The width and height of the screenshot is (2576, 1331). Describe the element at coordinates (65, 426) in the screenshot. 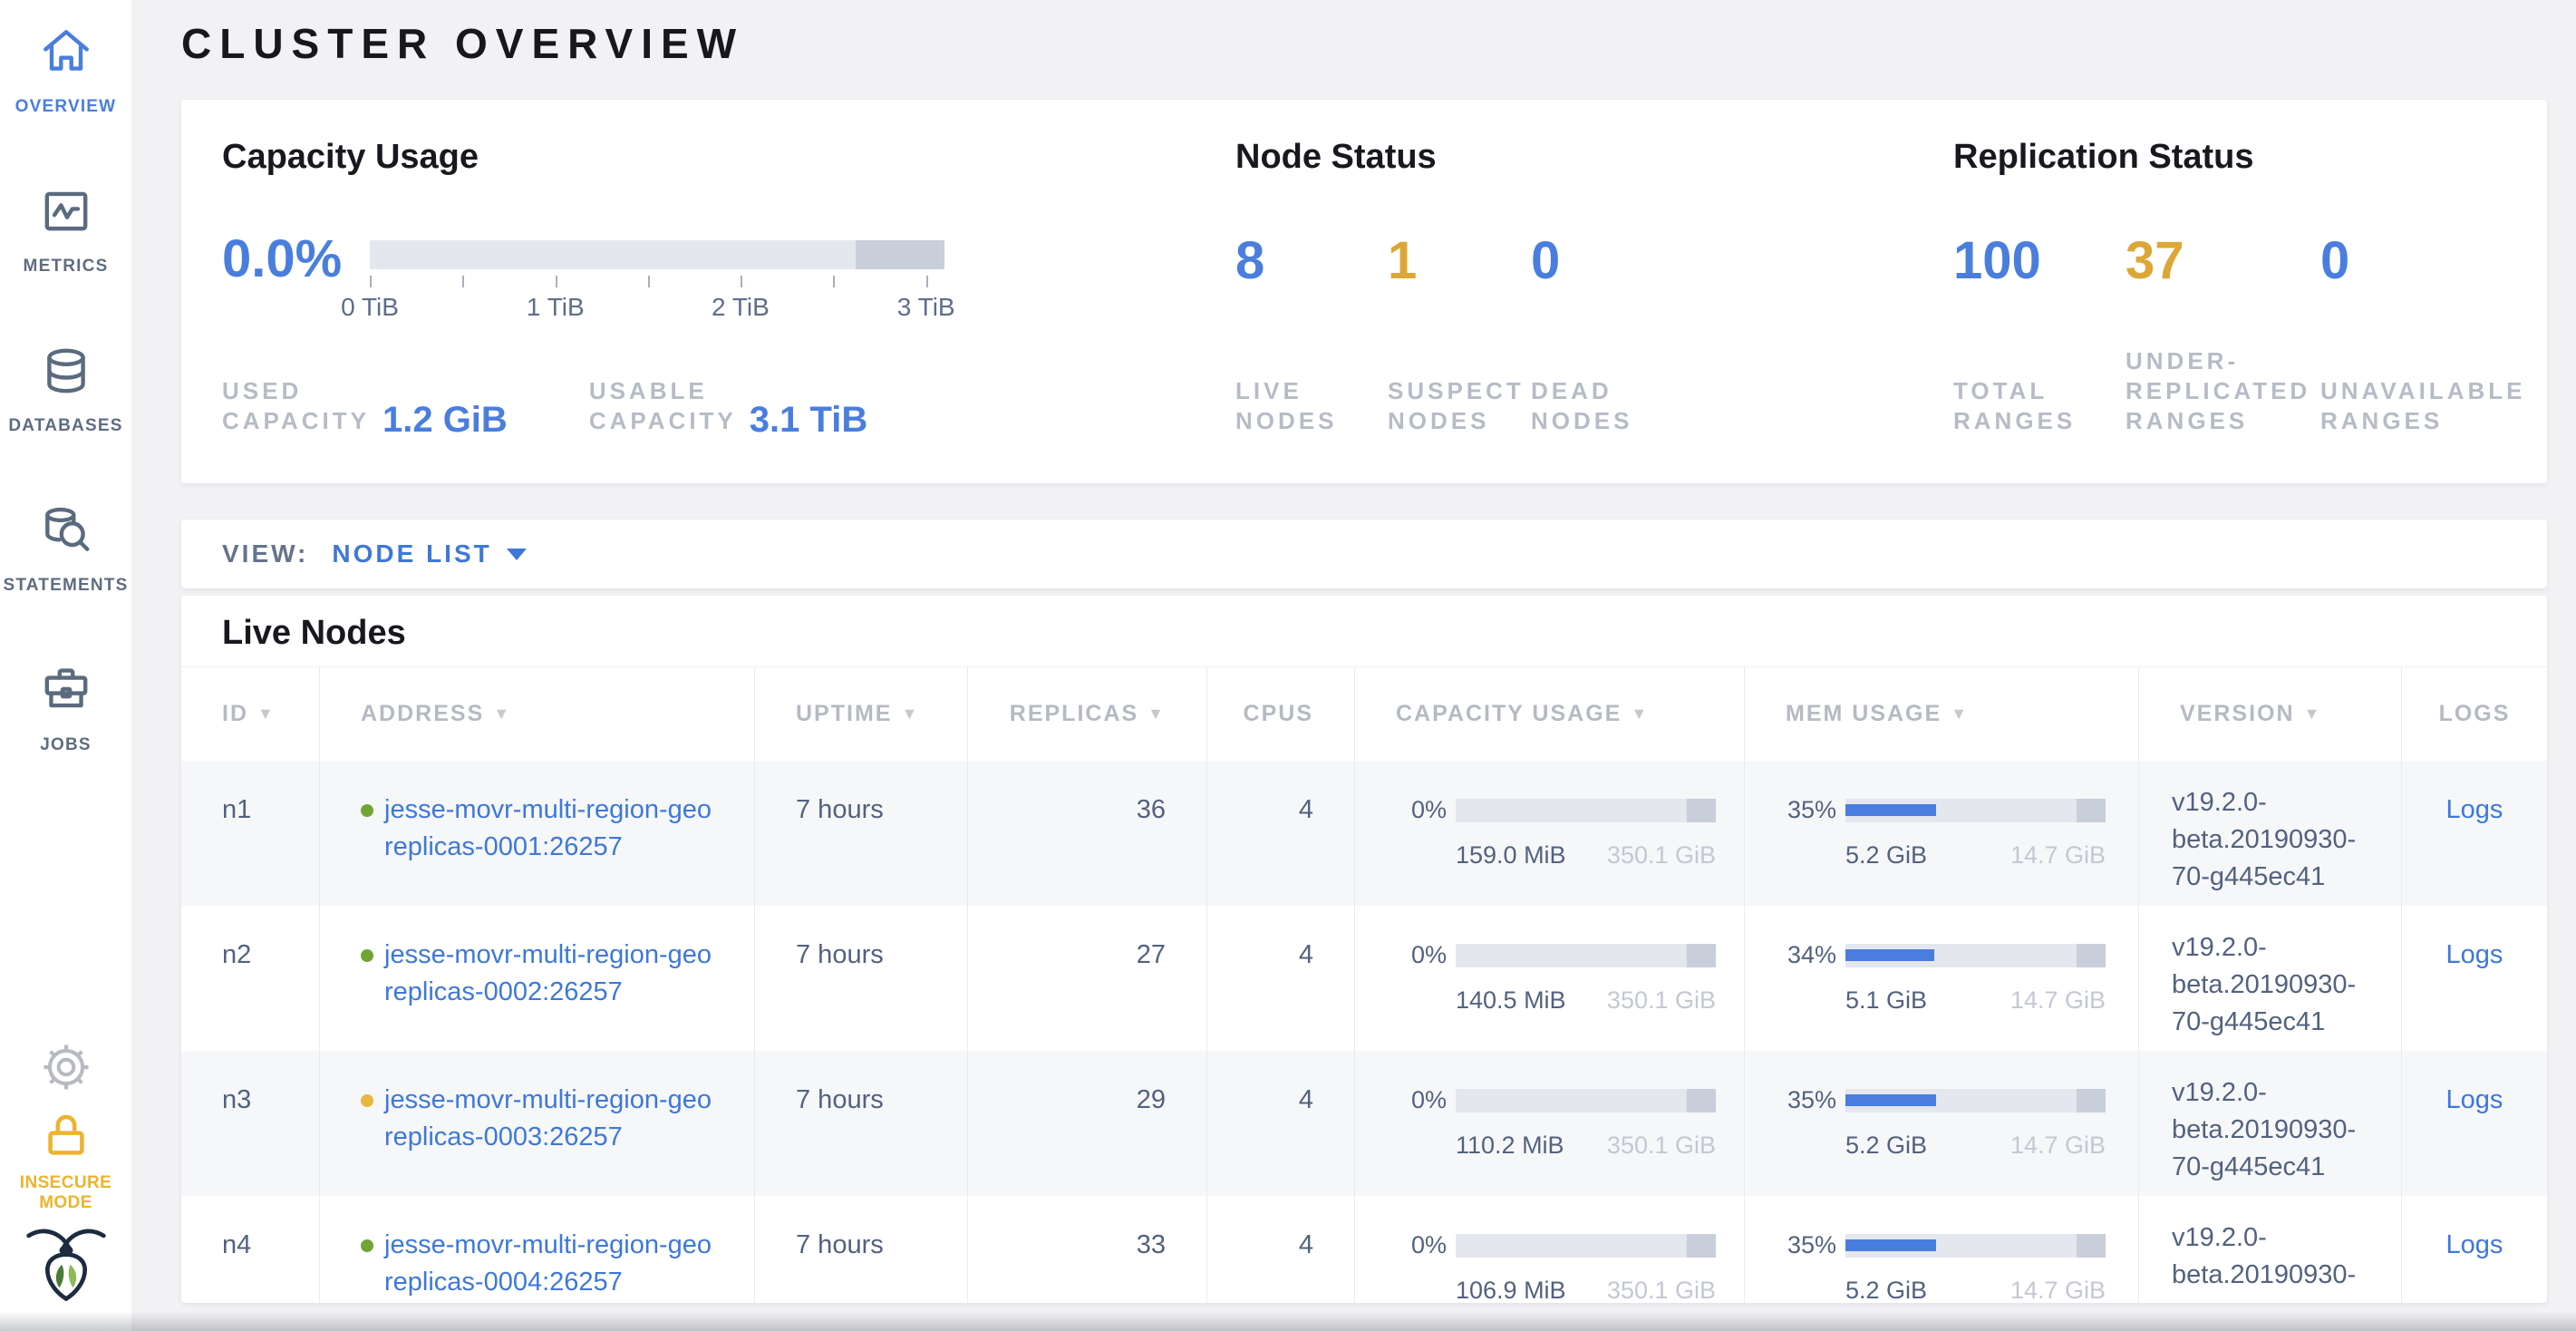

I see `sidebar-item-label: DATABASES` at that location.